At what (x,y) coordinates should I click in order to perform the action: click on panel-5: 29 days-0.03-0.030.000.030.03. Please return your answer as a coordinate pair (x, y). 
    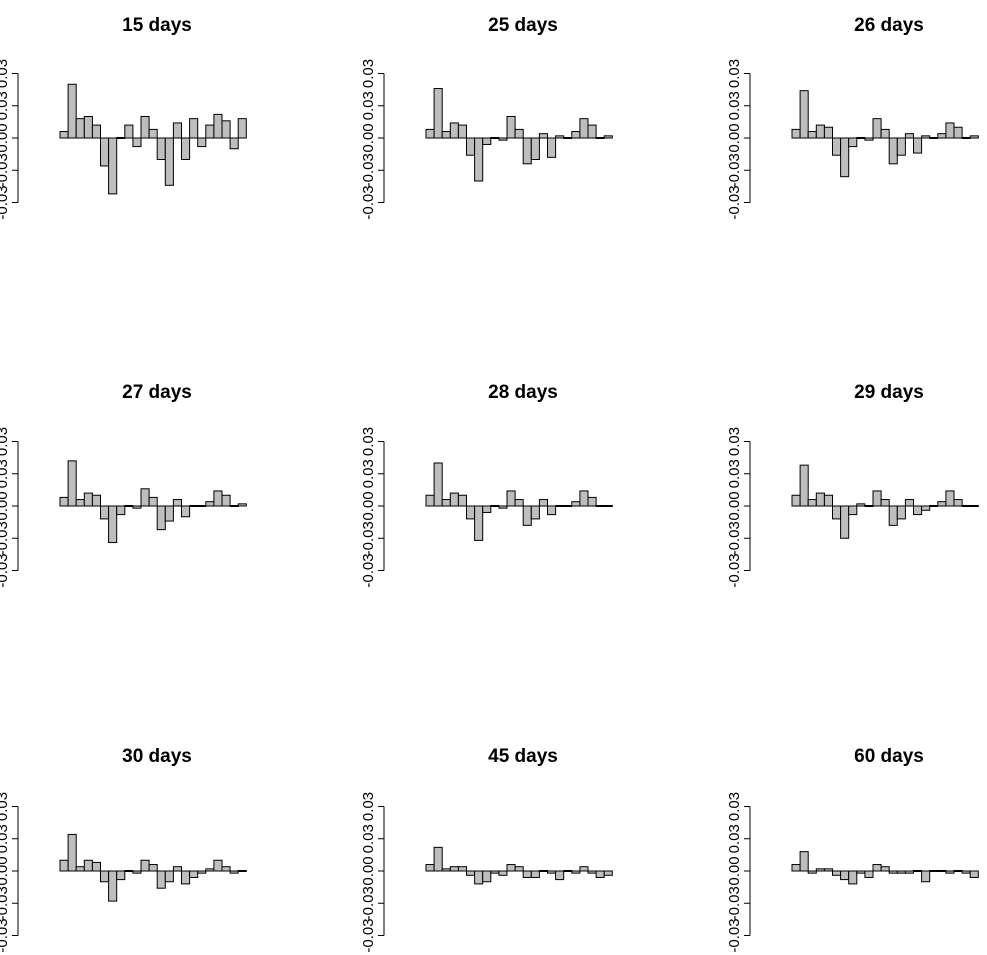
    Looking at the image, I should click on (852, 485).